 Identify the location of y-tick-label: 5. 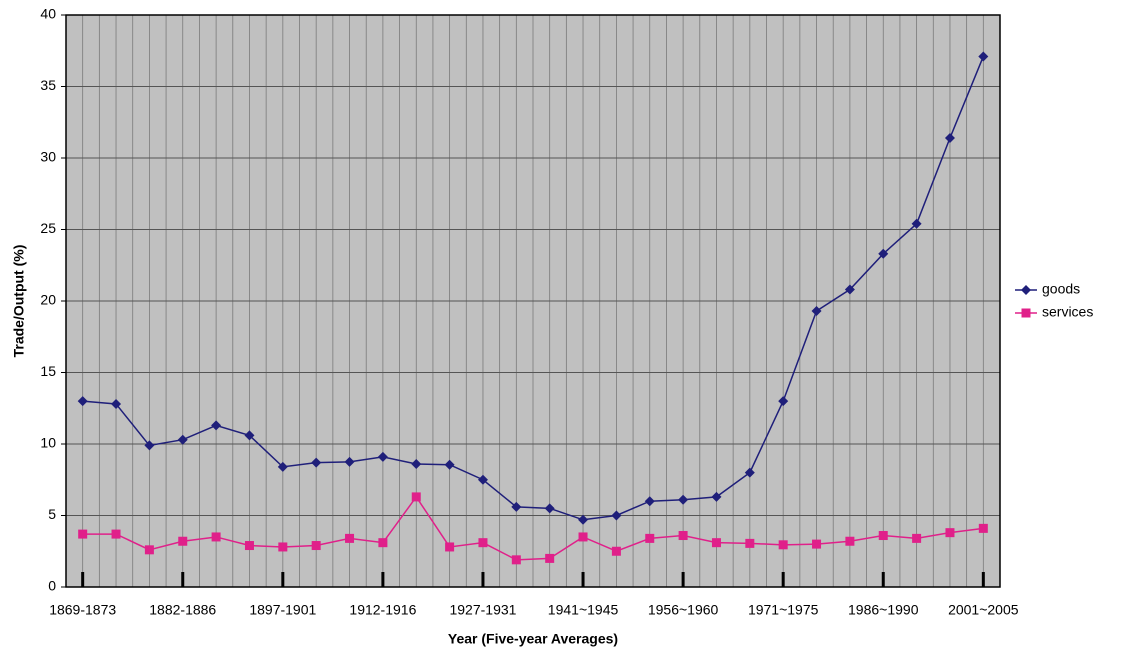
(52, 514).